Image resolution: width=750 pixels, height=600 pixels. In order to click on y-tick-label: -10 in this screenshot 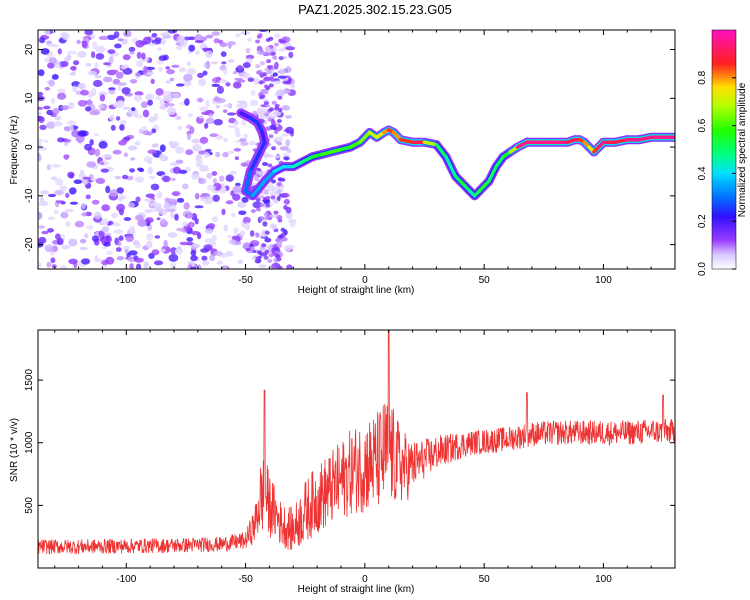, I will do `click(29, 195)`.